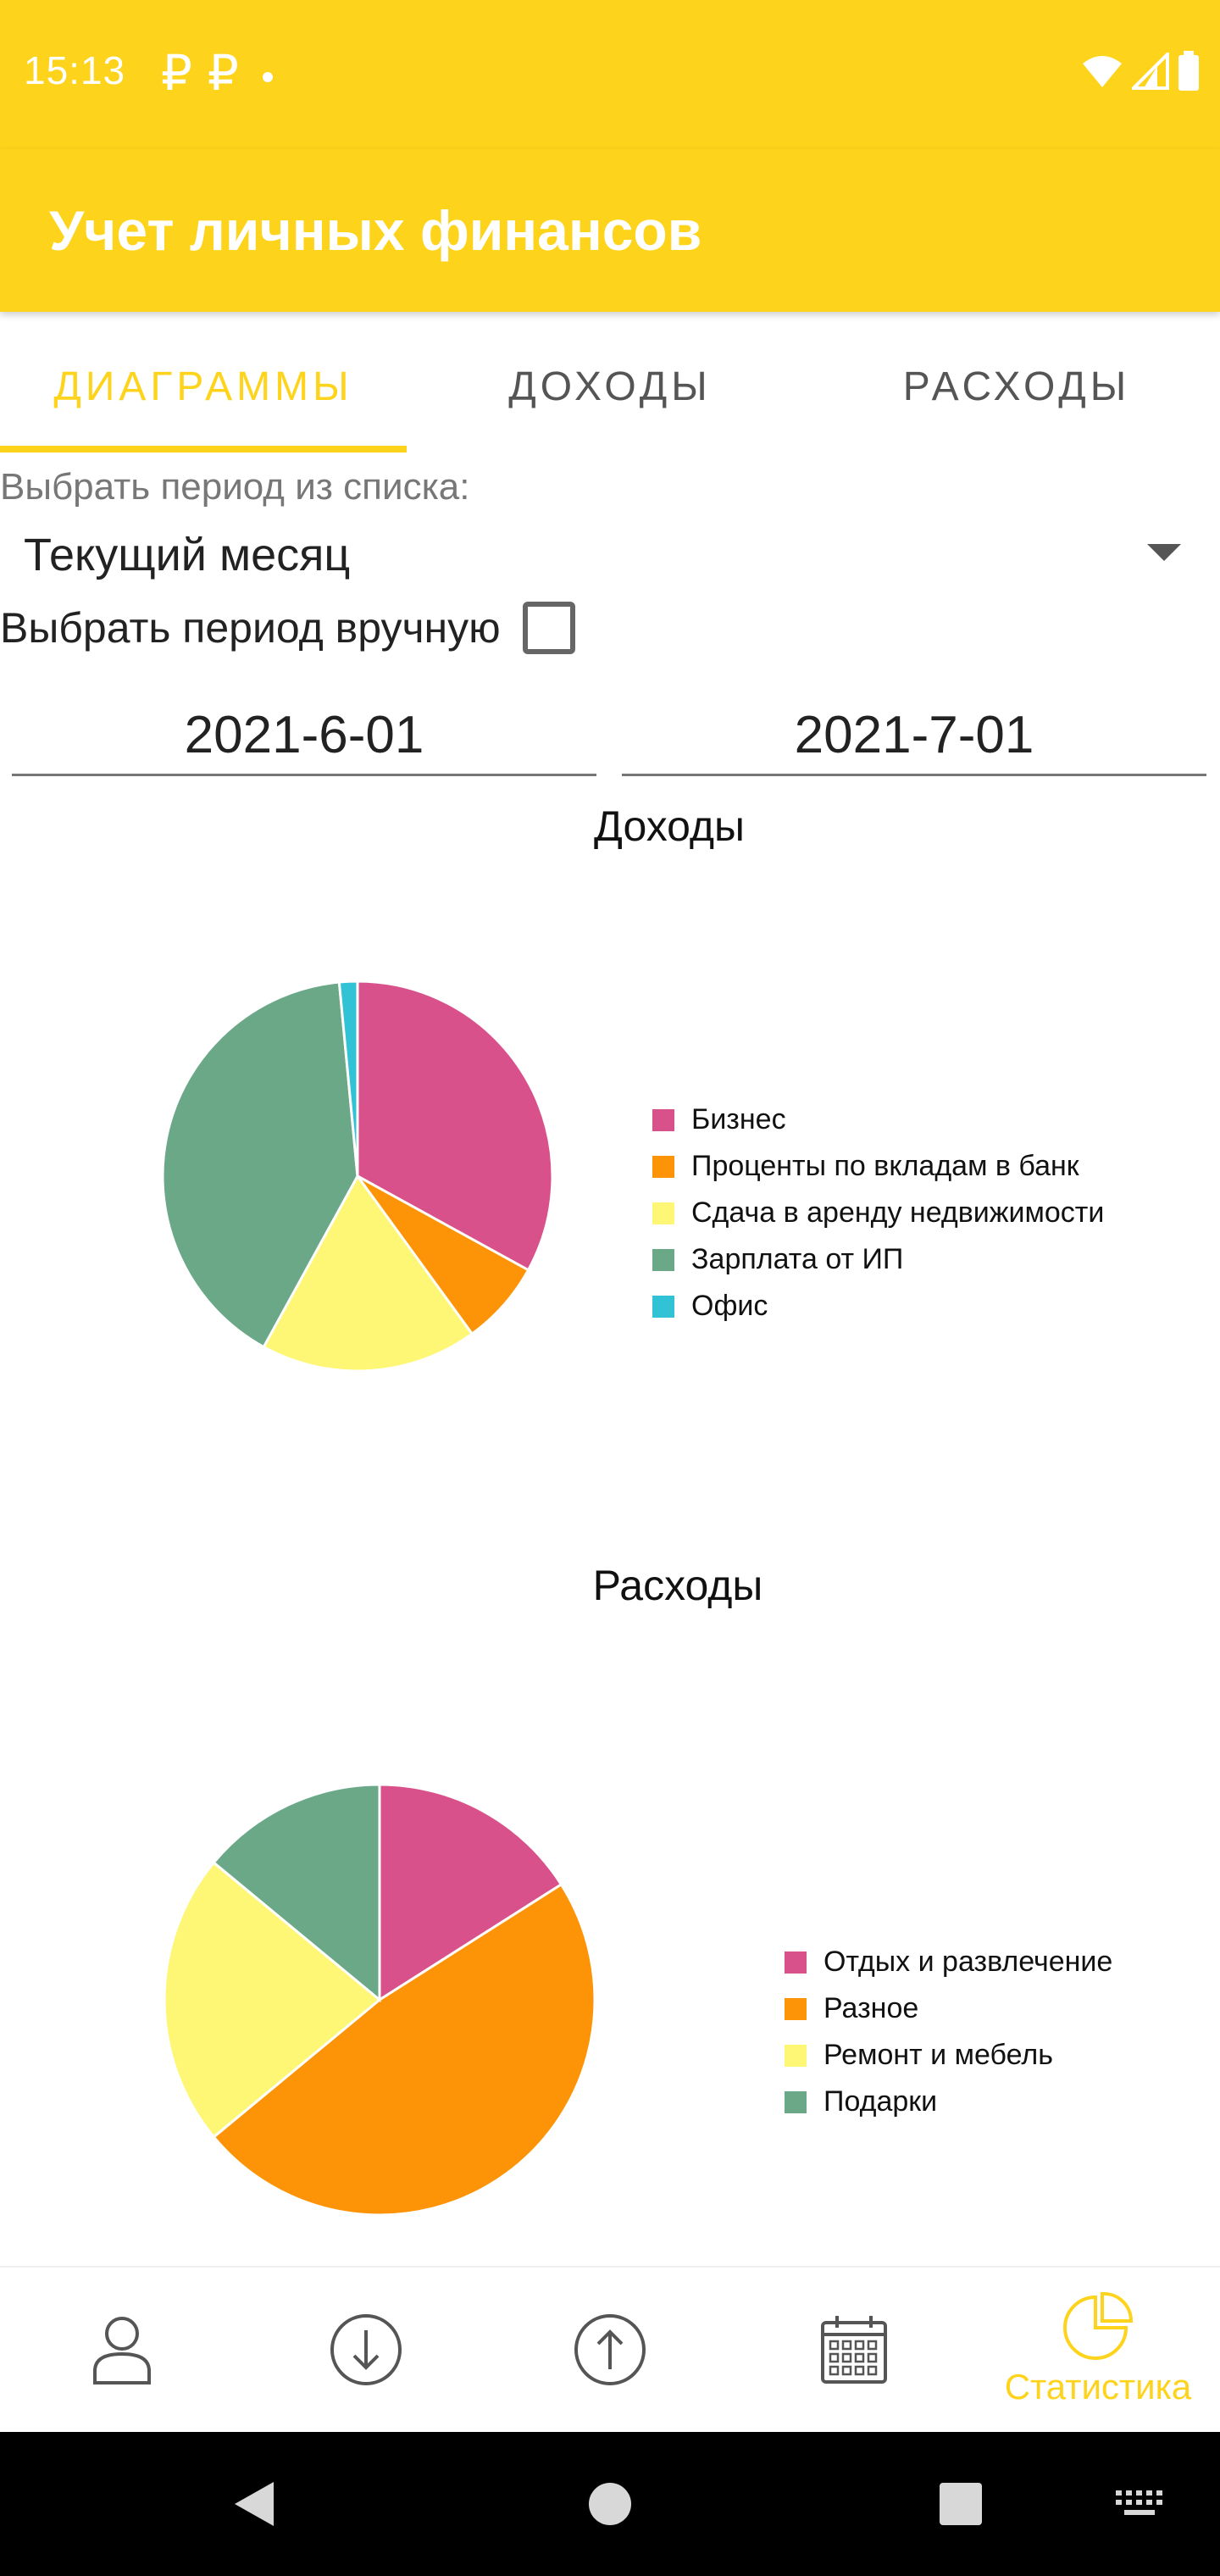 The image size is (1220, 2576). I want to click on legend-label: Сдача в аренду недвижимости, so click(898, 1212).